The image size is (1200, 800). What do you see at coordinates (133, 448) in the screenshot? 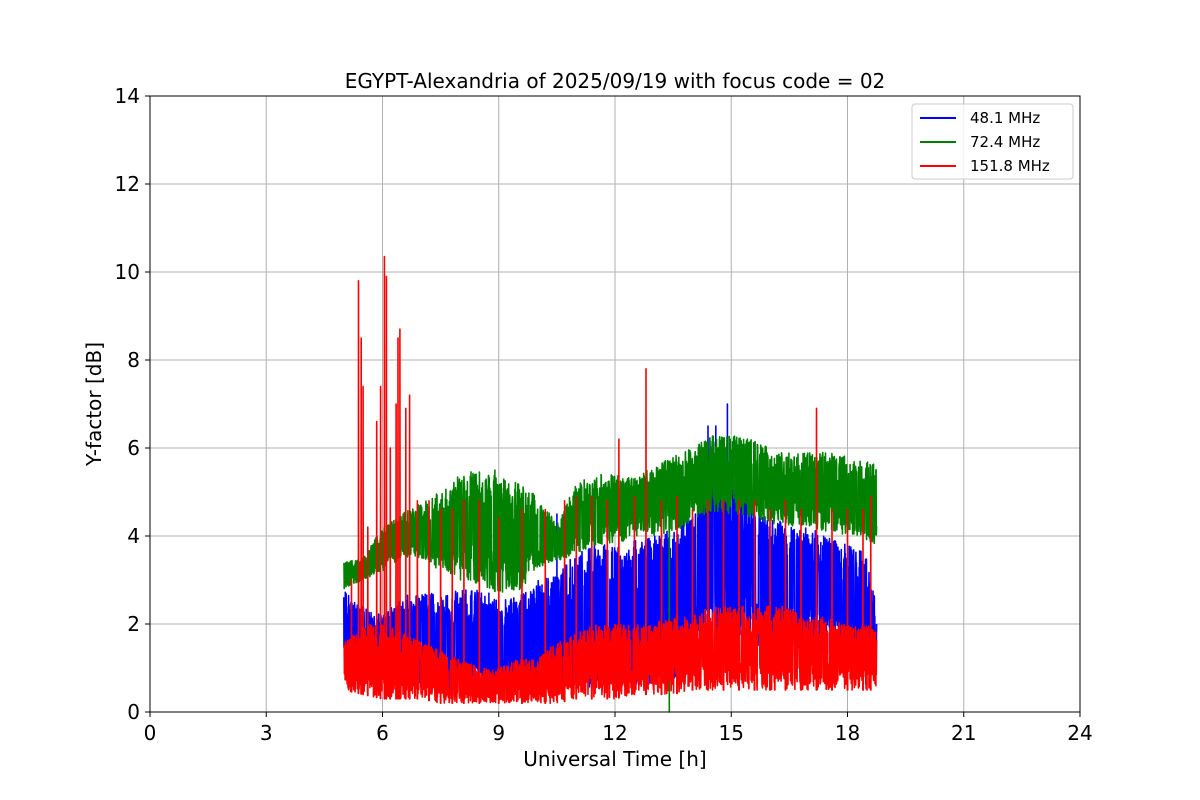
I see `y-tick-label: 6` at bounding box center [133, 448].